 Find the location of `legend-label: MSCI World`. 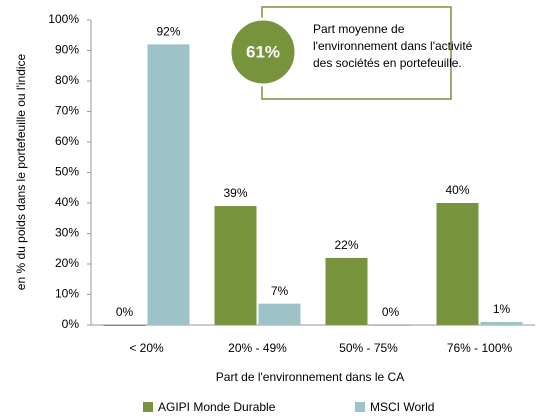

legend-label: MSCI World is located at coordinates (402, 407).